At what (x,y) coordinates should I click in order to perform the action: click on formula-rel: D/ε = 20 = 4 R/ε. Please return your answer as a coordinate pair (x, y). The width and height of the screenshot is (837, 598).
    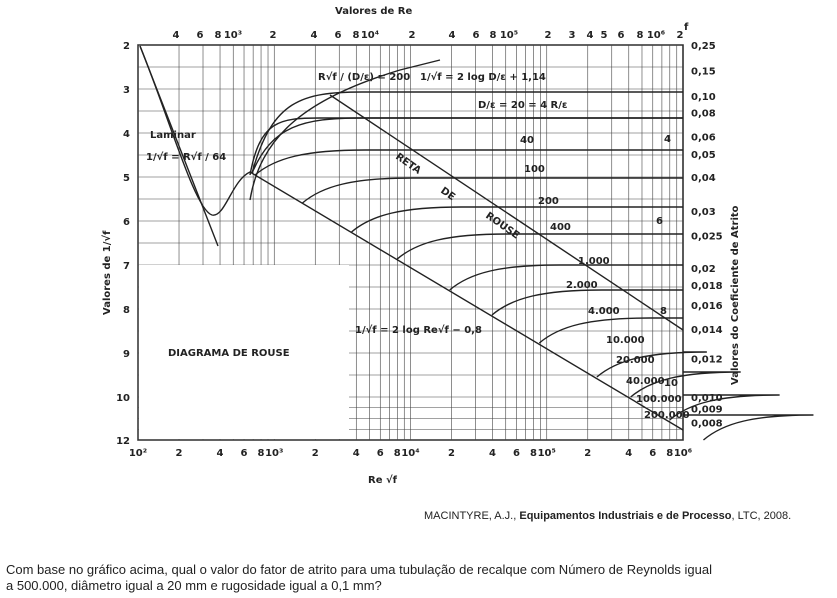
    Looking at the image, I should click on (522, 105).